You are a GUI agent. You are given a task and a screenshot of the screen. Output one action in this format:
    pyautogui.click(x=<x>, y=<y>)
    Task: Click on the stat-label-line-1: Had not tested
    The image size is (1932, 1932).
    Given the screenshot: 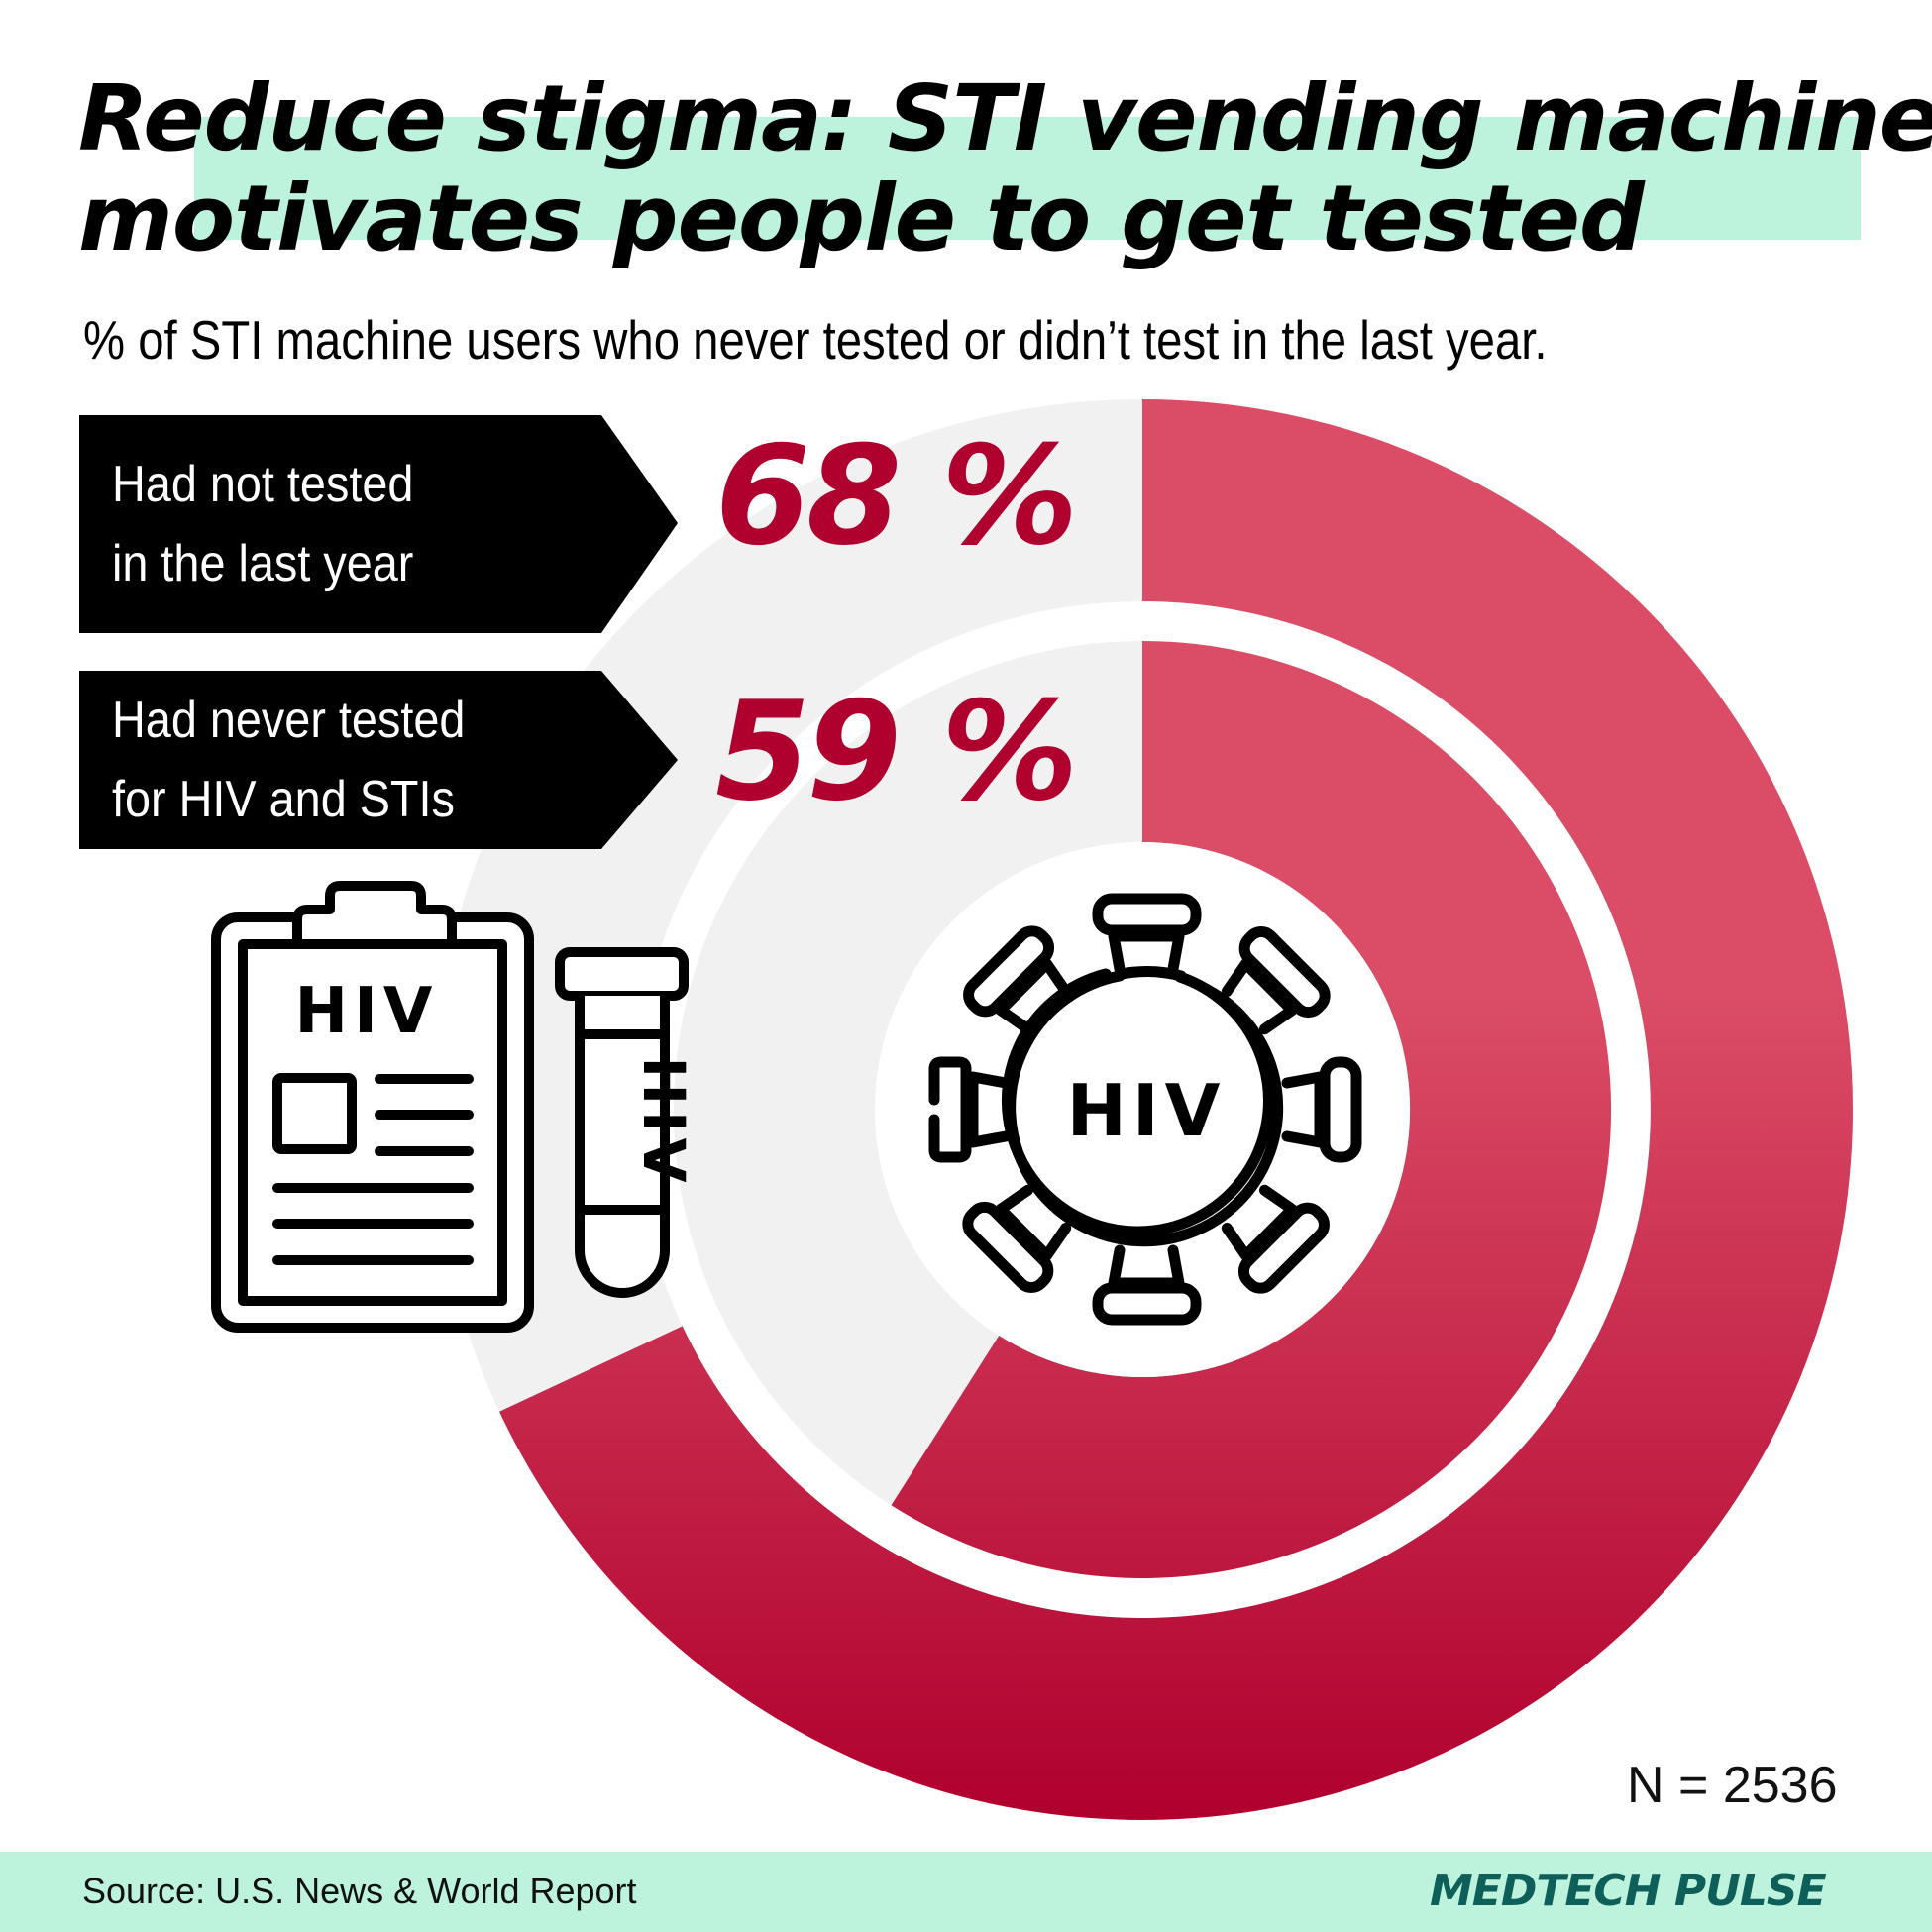 What is the action you would take?
    pyautogui.click(x=263, y=484)
    